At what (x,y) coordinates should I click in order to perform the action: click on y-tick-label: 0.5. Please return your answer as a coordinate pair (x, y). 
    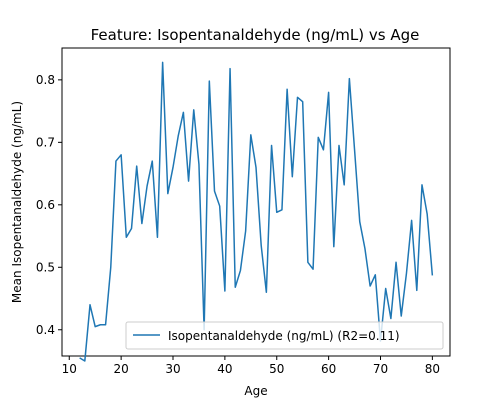
    Looking at the image, I should click on (45, 267).